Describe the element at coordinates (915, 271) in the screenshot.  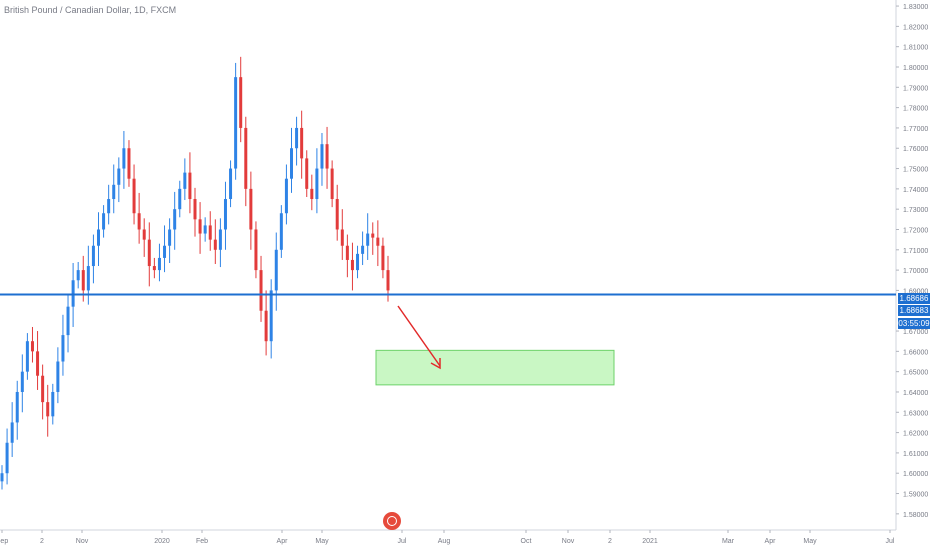
I see `price-axis-label: 1.70000` at that location.